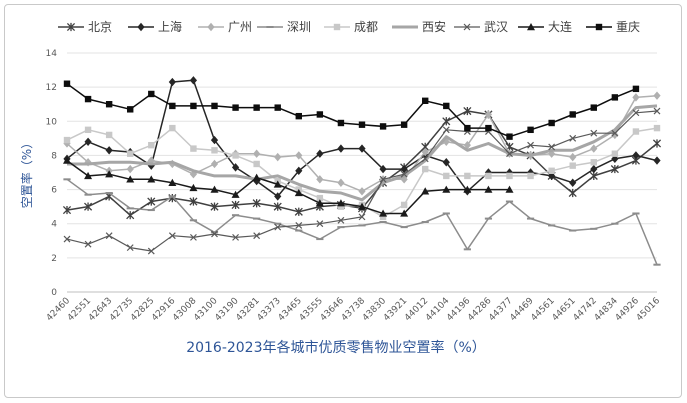 Image resolution: width=687 pixels, height=403 pixels. I want to click on x-tick-label: 45016, so click(649, 310).